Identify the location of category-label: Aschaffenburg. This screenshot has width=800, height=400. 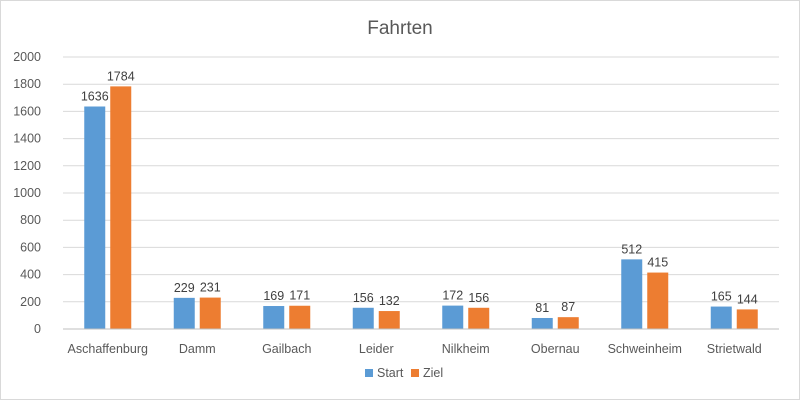
(108, 349).